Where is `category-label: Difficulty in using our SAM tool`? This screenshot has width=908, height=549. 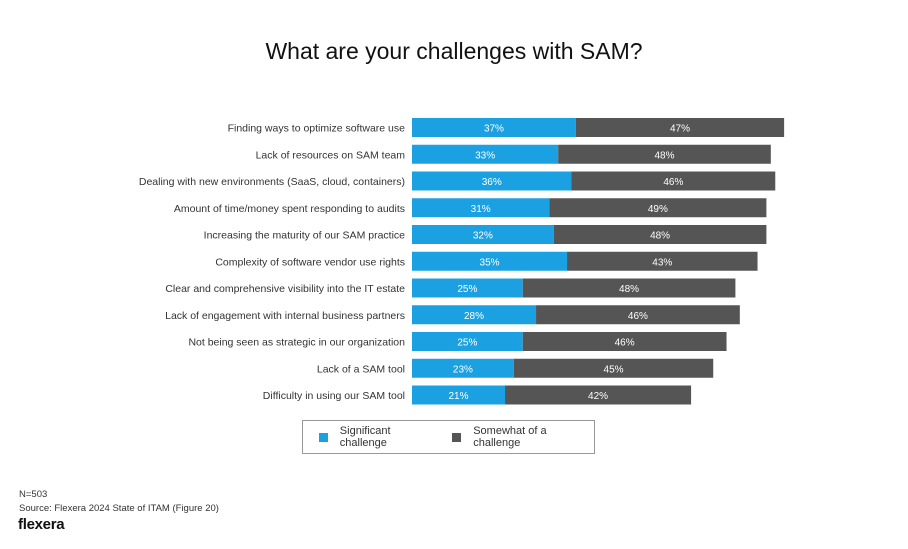 category-label: Difficulty in using our SAM tool is located at coordinates (334, 396).